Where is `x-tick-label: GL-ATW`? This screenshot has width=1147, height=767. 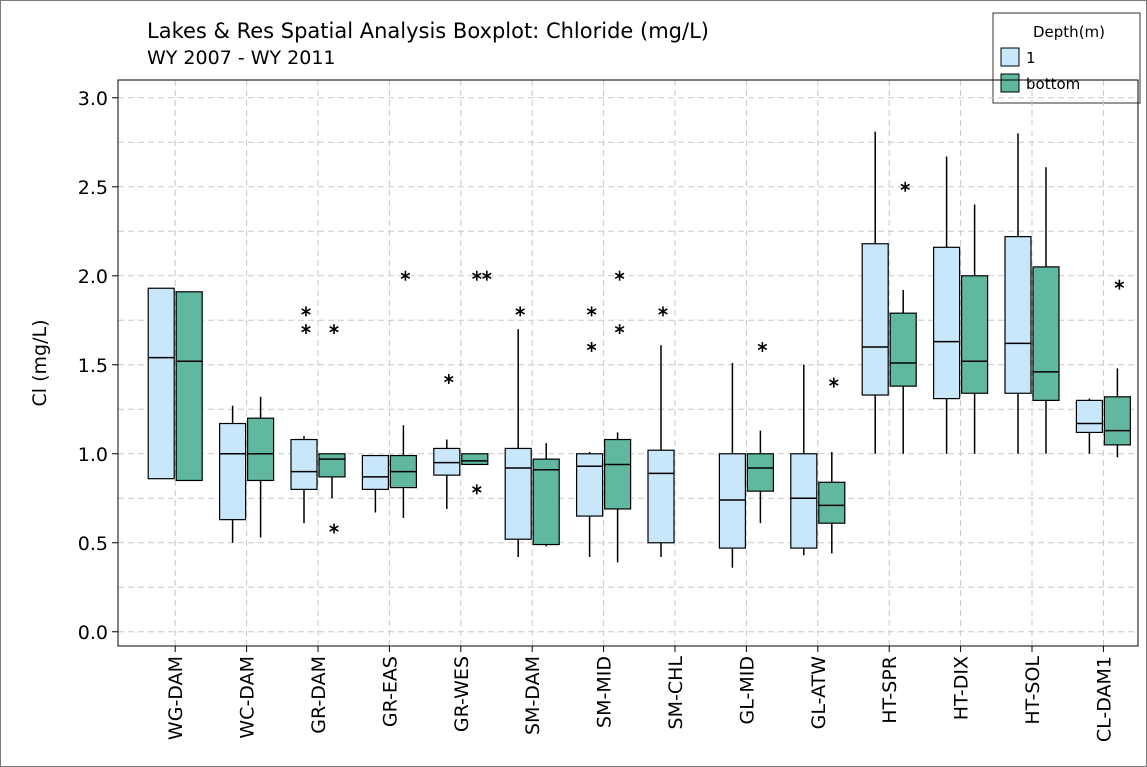
x-tick-label: GL-ATW is located at coordinates (819, 693).